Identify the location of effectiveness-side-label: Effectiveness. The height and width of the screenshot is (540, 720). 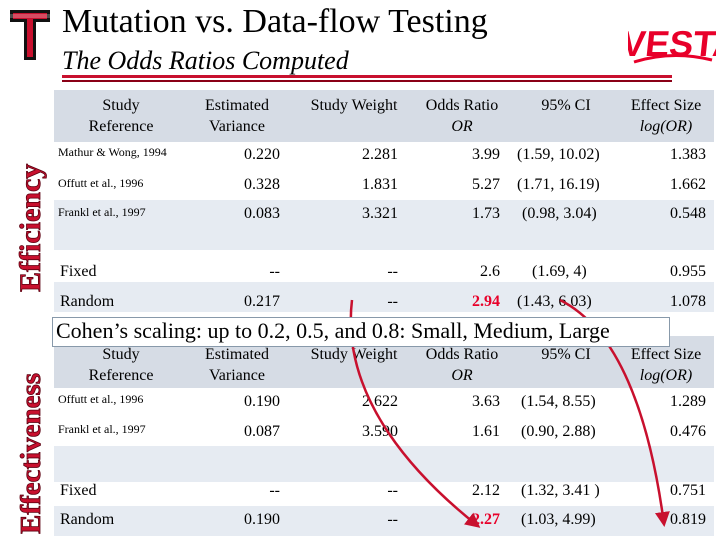
(30, 428).